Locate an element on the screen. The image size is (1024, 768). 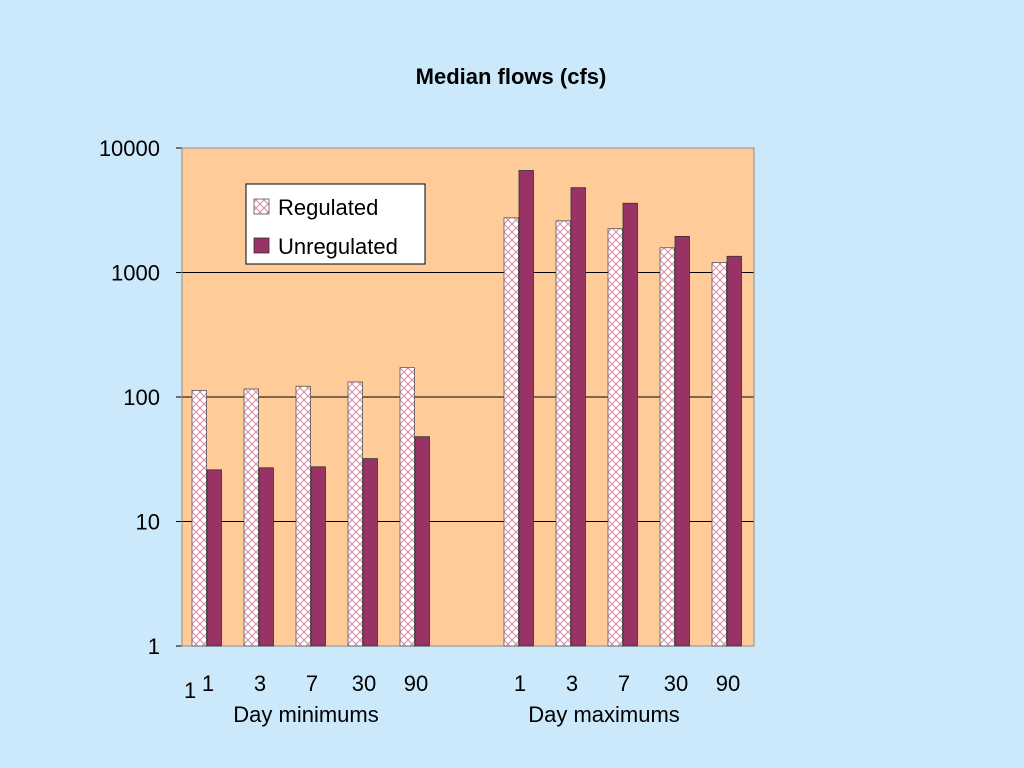
x-group-label: Day maximums is located at coordinates (604, 714).